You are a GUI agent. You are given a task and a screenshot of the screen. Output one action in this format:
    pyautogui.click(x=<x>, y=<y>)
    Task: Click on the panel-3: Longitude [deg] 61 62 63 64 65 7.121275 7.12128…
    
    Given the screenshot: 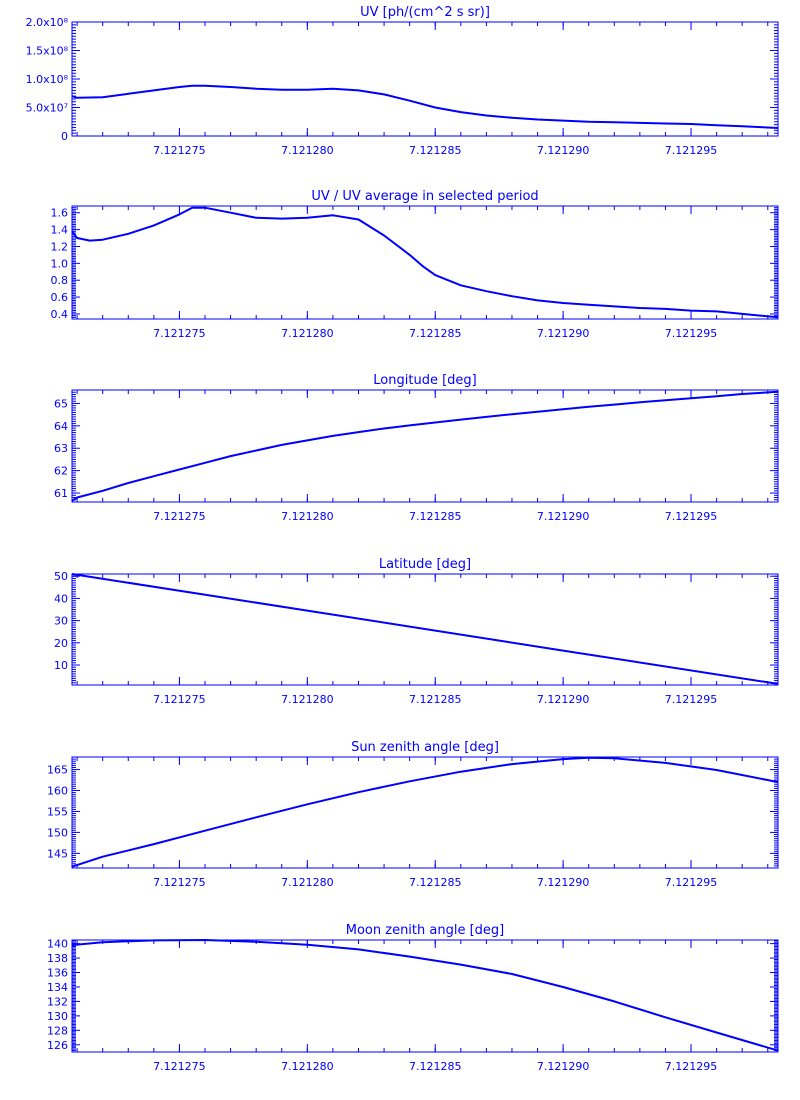 What is the action you would take?
    pyautogui.click(x=416, y=448)
    